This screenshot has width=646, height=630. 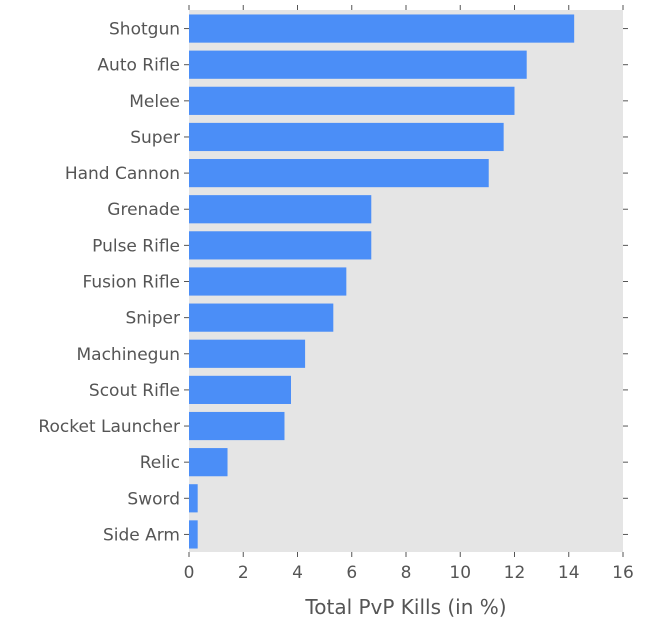 I want to click on category-label: Hand Cannon, so click(x=122, y=174).